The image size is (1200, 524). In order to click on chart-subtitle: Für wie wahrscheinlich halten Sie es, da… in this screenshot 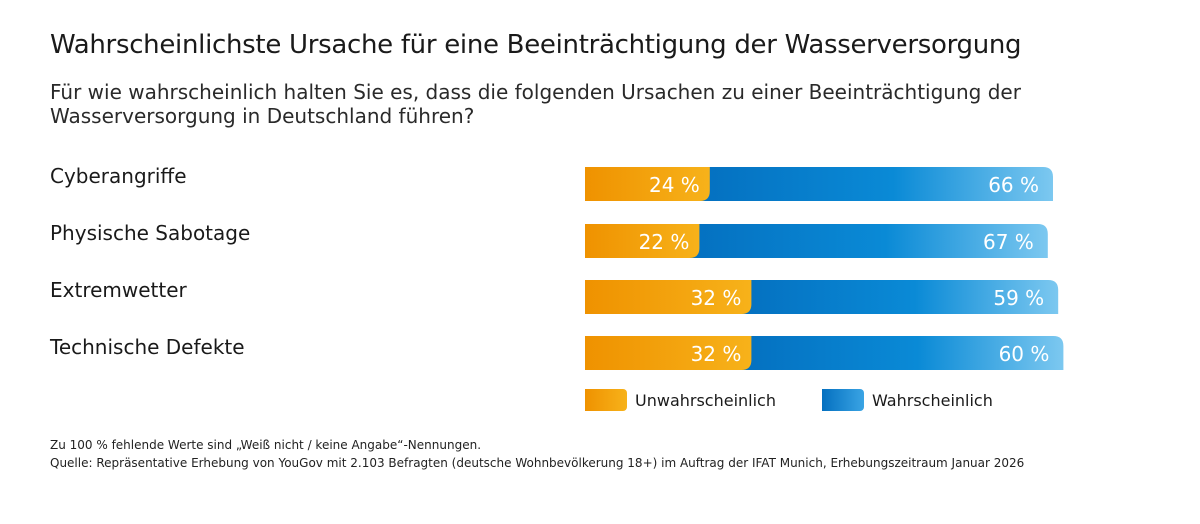, I will do `click(535, 104)`.